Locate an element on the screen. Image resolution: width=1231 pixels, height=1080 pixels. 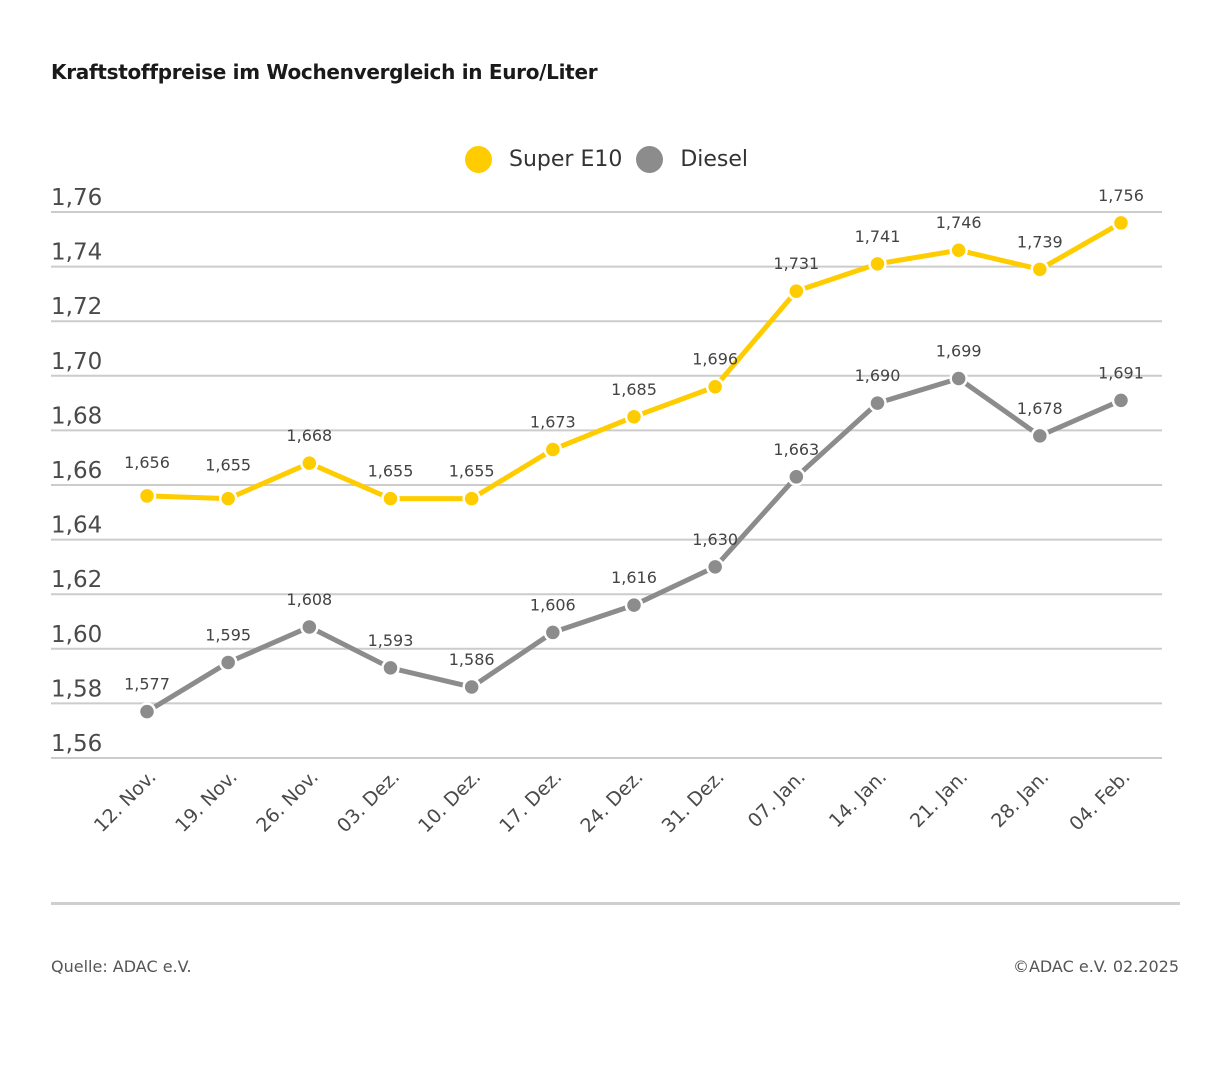
x-tick-label: 12. Nov. is located at coordinates (125, 801).